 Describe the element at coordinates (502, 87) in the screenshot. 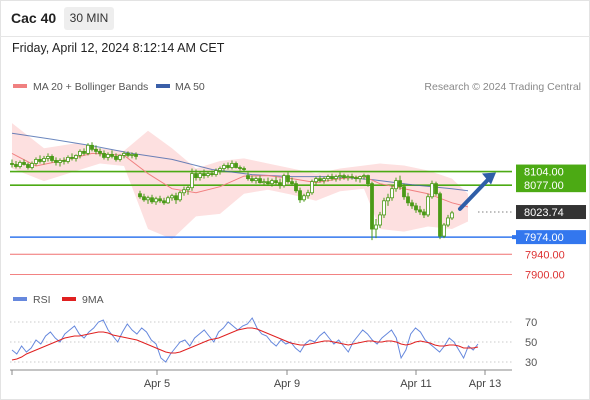

I see `credit-text: Research © 2024 Trading Central` at that location.